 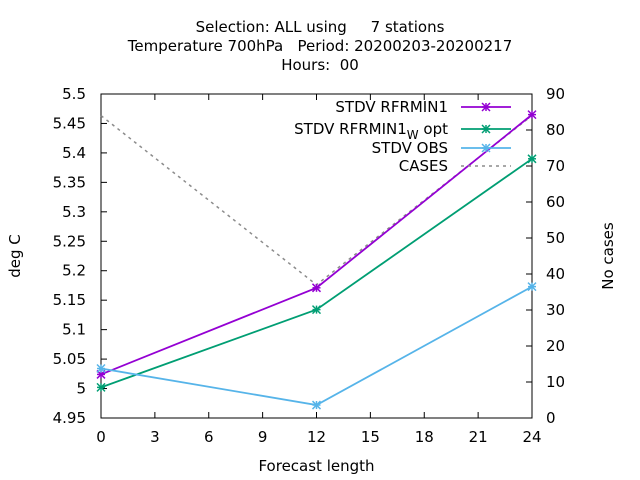 What do you see at coordinates (320, 27) in the screenshot?
I see `title-line: Selection: ALL using 7 stations` at bounding box center [320, 27].